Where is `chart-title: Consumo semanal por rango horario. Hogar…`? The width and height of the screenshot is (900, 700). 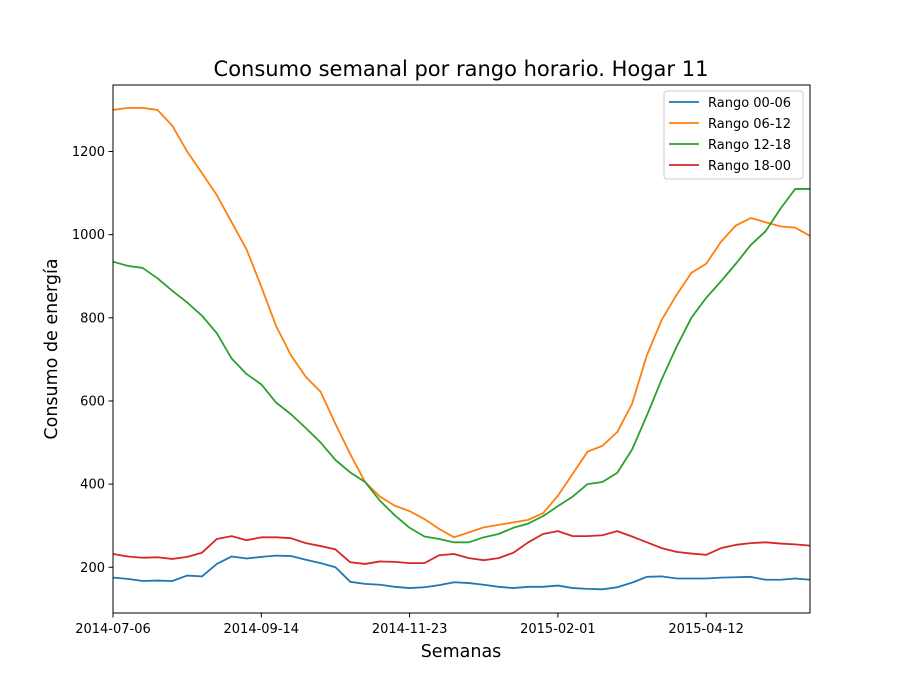 chart-title: Consumo semanal por rango horario. Hogar… is located at coordinates (461, 69).